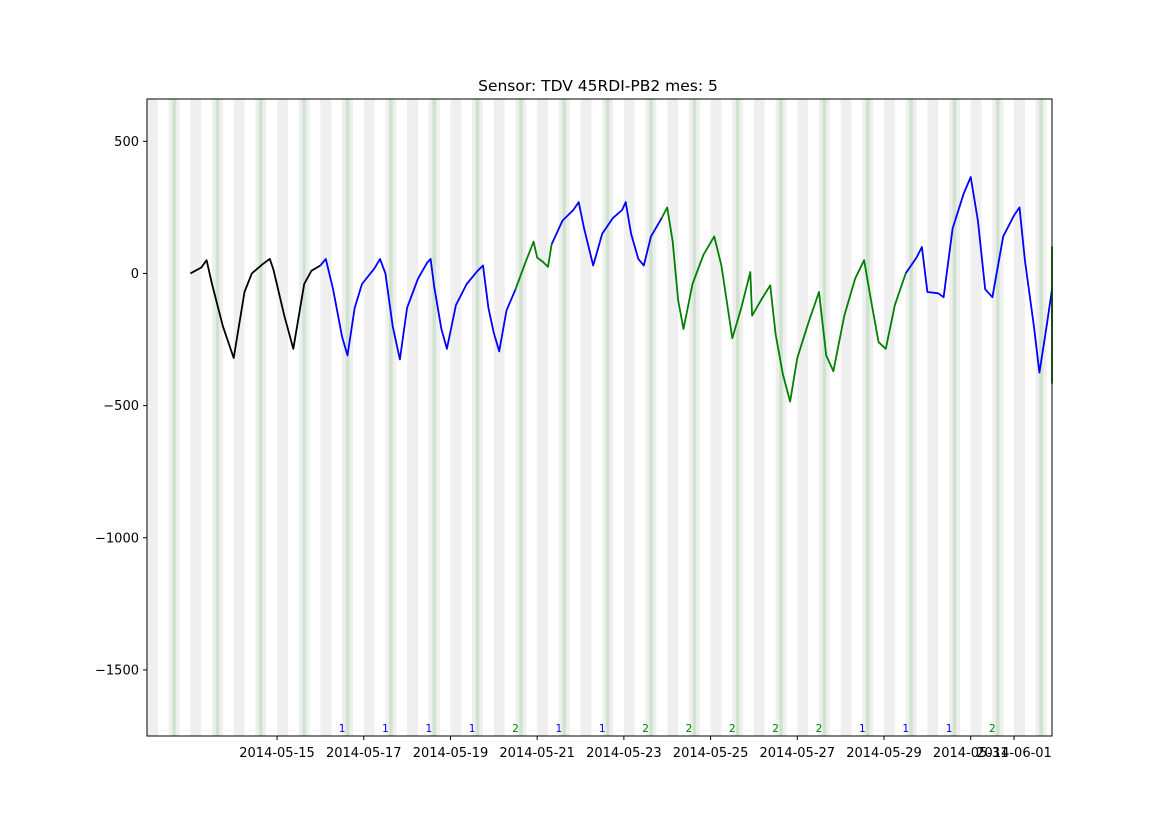  What do you see at coordinates (117, 538) in the screenshot?
I see `y-tick-label: −1000` at bounding box center [117, 538].